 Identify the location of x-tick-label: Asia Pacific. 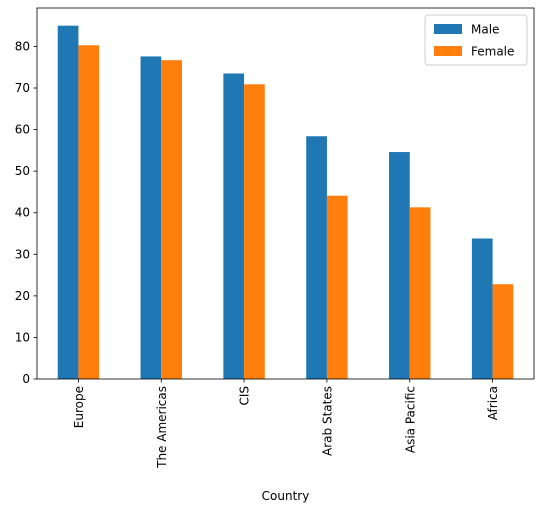
(410, 419).